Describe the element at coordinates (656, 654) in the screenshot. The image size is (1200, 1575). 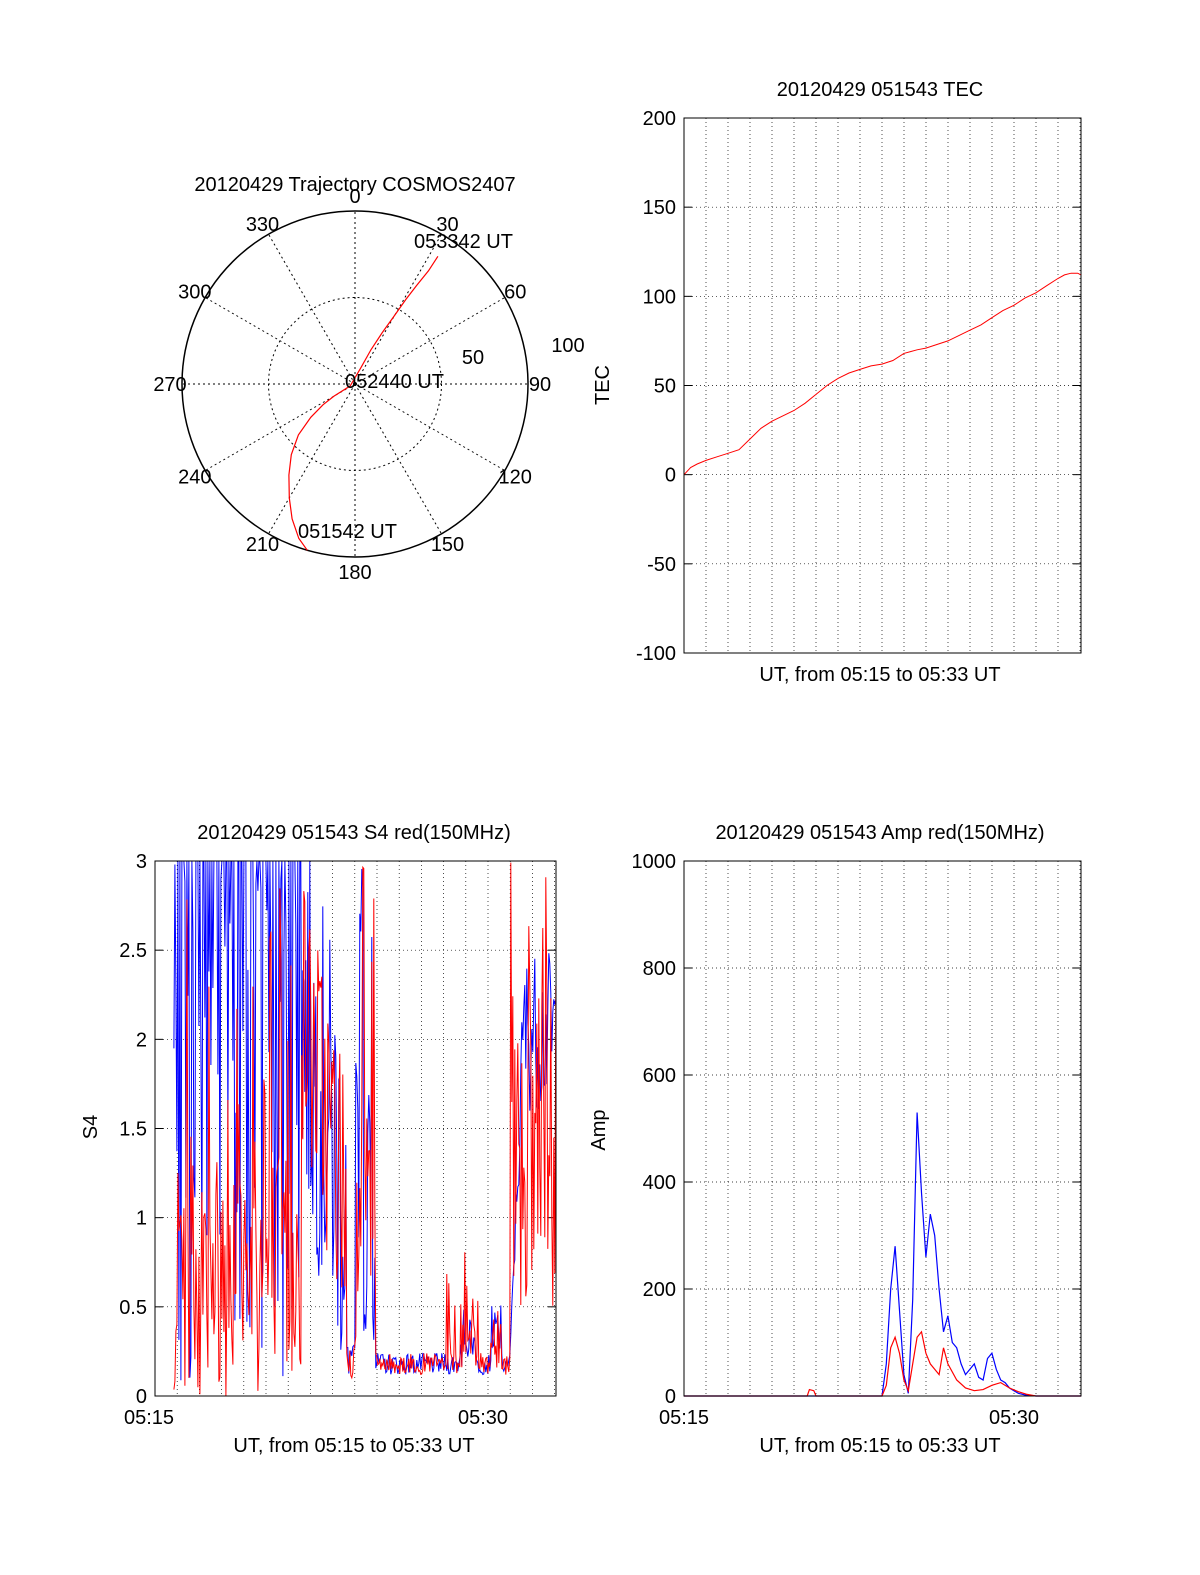
I see `tec-y-tick-label: -100` at that location.